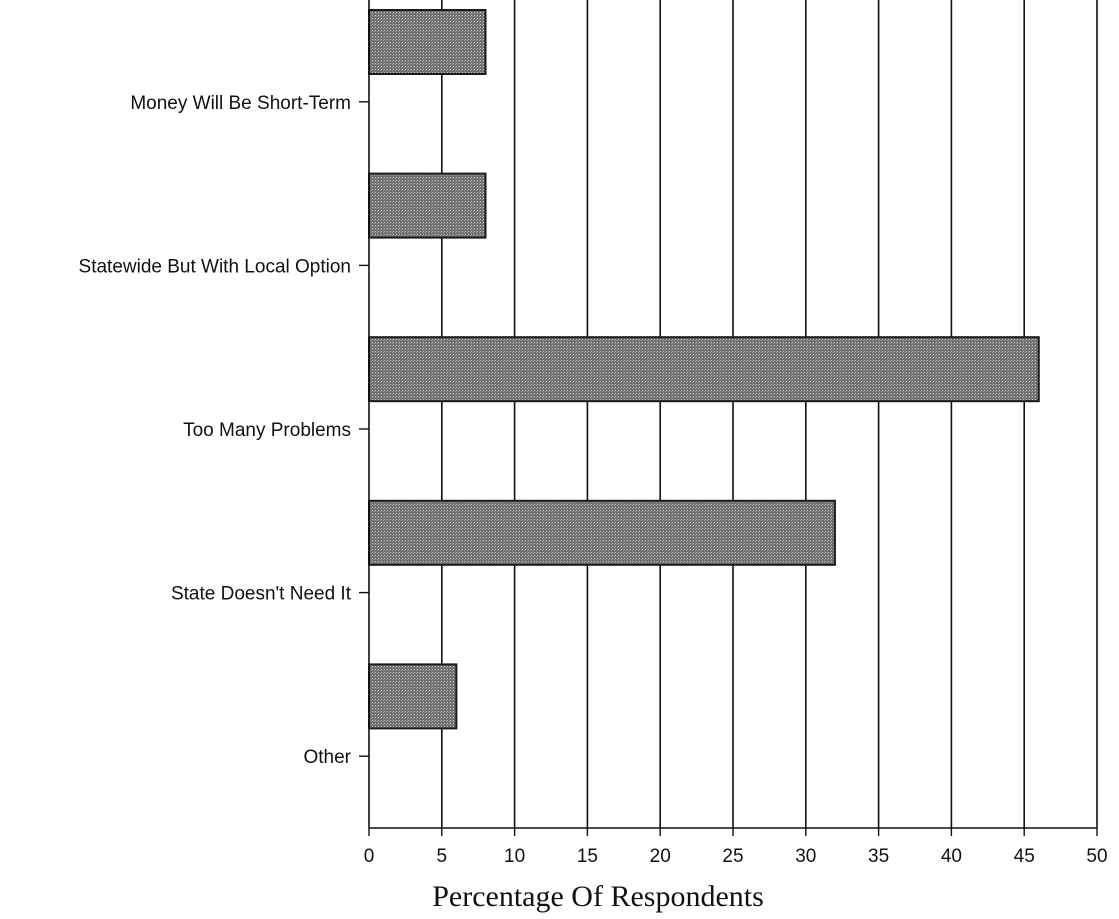  Describe the element at coordinates (732, 856) in the screenshot. I see `x-tick-label: 25` at that location.